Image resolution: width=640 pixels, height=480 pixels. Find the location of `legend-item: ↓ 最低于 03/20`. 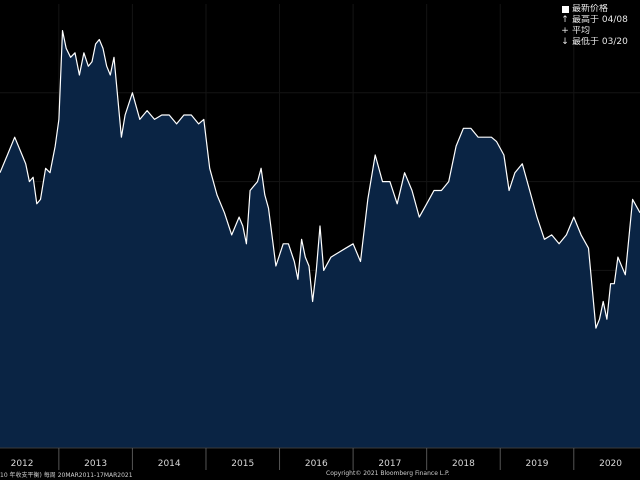

legend-item: ↓ 最低于 03/20 is located at coordinates (600, 42).